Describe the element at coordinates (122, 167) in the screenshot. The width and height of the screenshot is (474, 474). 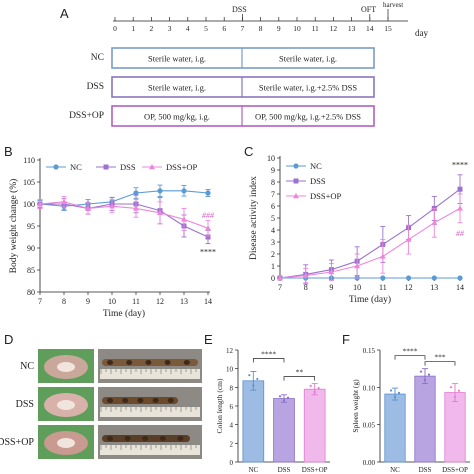
I see `legend: NC DSS DSS+OP` at that location.